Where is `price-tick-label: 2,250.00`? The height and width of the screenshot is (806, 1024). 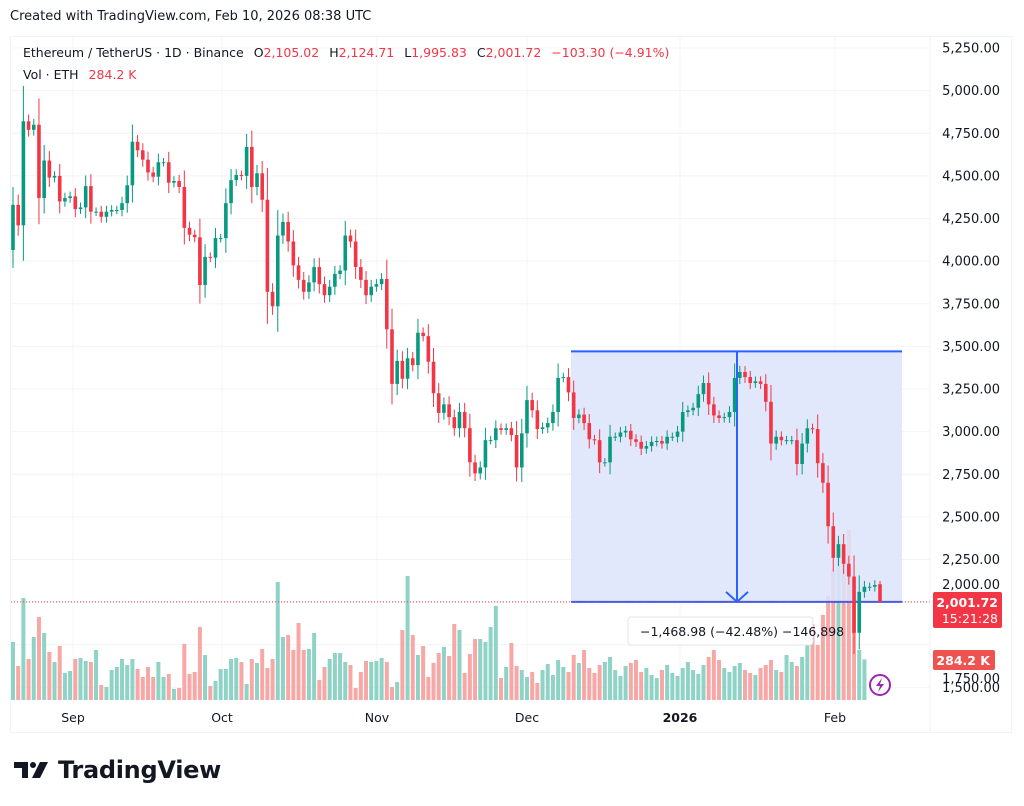 price-tick-label: 2,250.00 is located at coordinates (971, 560).